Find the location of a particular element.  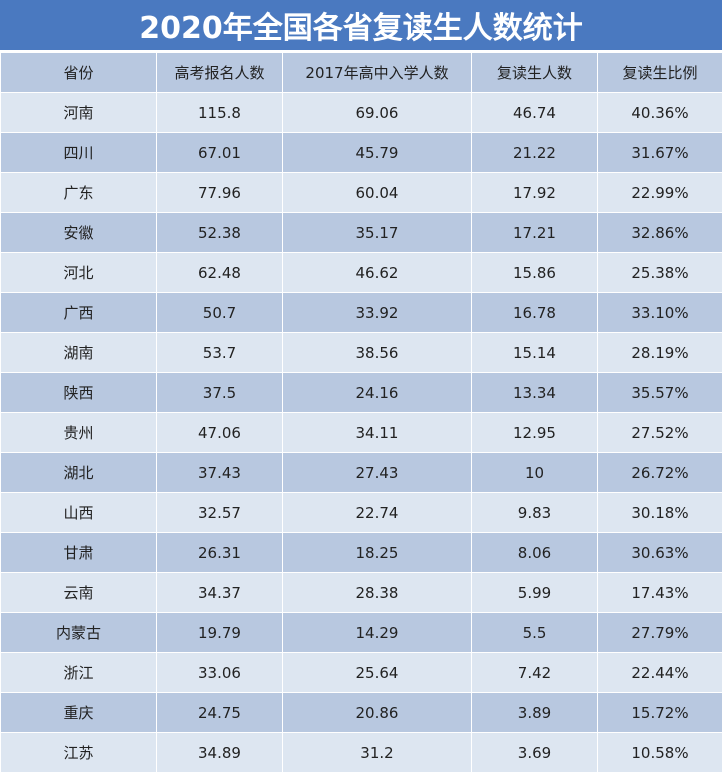

cell-repeaters: 3.69 is located at coordinates (534, 752).